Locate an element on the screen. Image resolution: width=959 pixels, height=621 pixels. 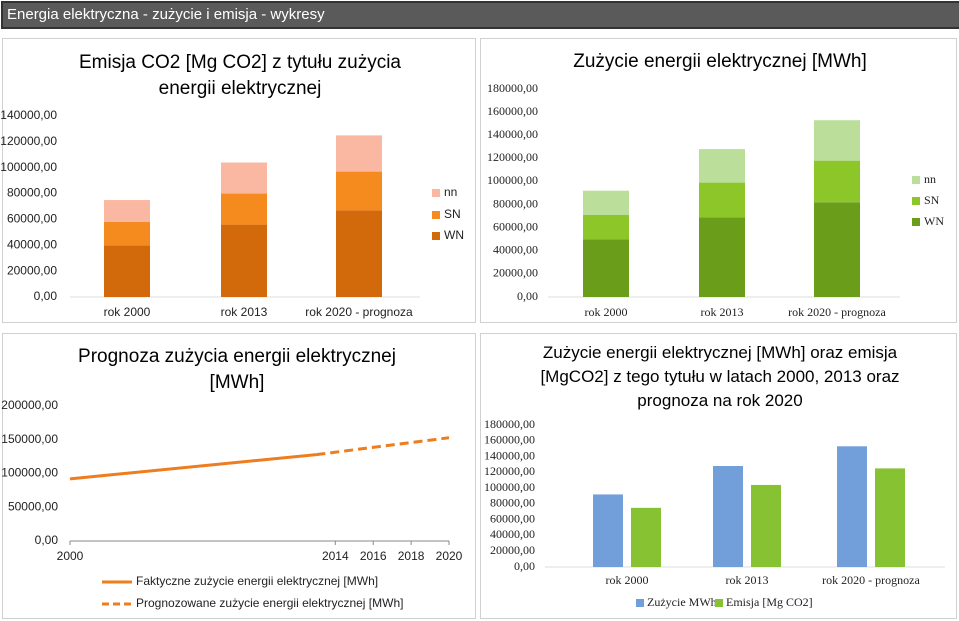
y-tick-label: 50000,00 is located at coordinates (33, 506).